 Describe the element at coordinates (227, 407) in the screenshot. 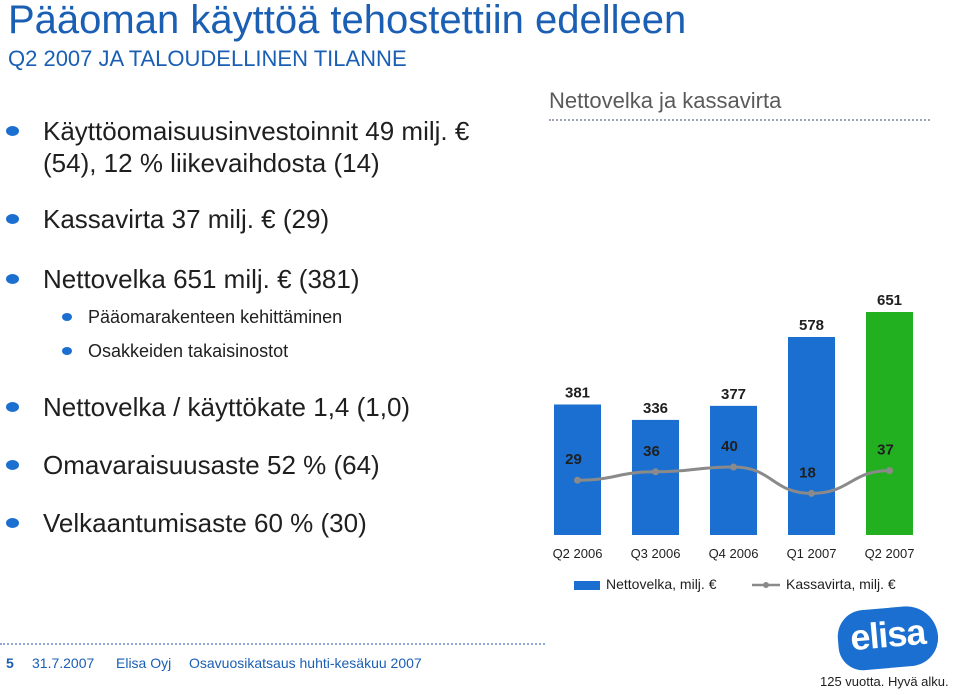

I see `bullet-netdebt-ebitda-text: Nettovelka / käyttökate 1,4 (1,0)` at that location.